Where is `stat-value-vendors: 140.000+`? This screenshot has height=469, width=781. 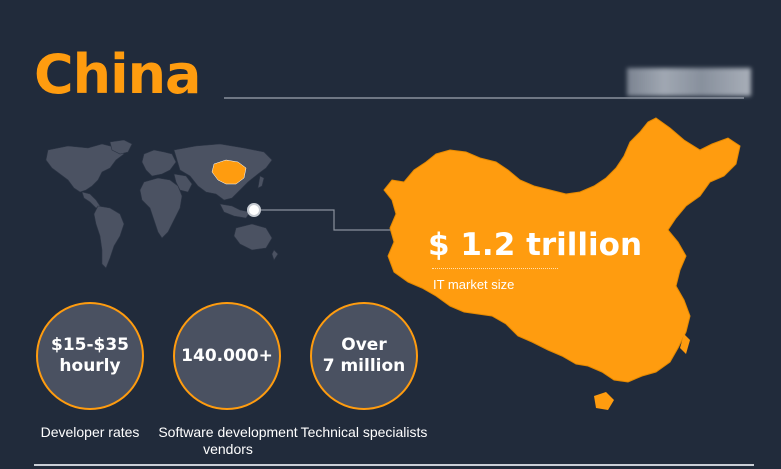 stat-value-vendors: 140.000+ is located at coordinates (227, 355).